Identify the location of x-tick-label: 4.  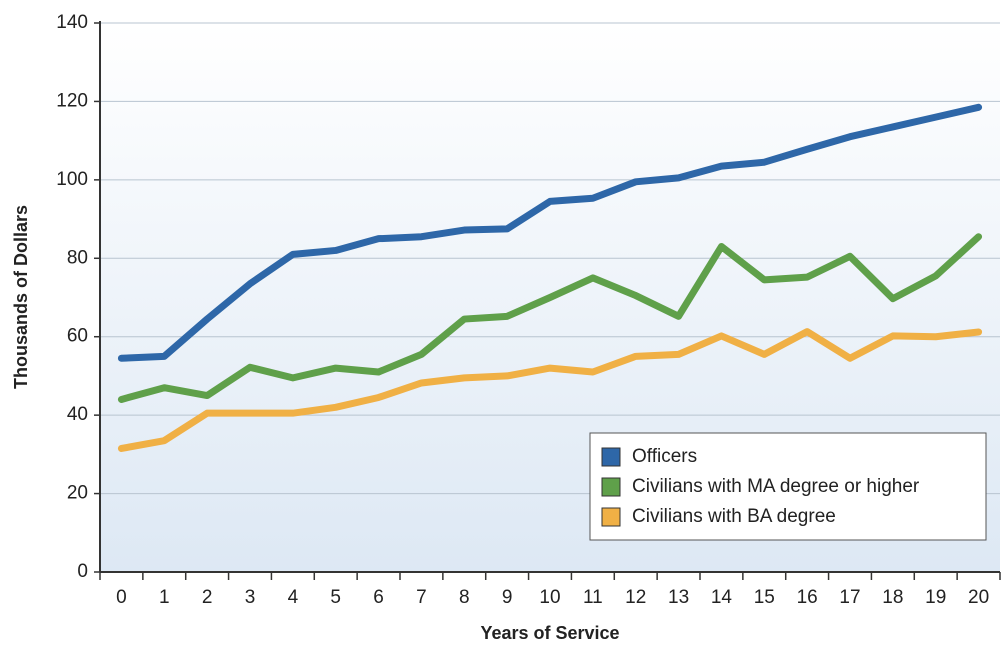
(293, 597).